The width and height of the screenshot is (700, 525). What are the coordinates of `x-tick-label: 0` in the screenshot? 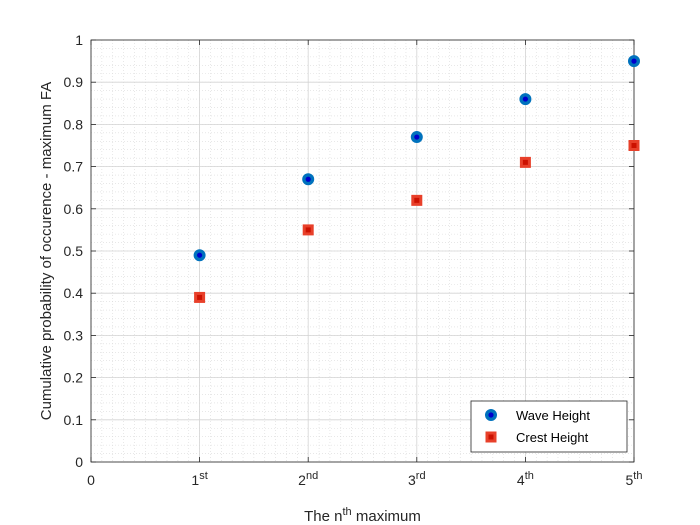 It's located at (91, 480).